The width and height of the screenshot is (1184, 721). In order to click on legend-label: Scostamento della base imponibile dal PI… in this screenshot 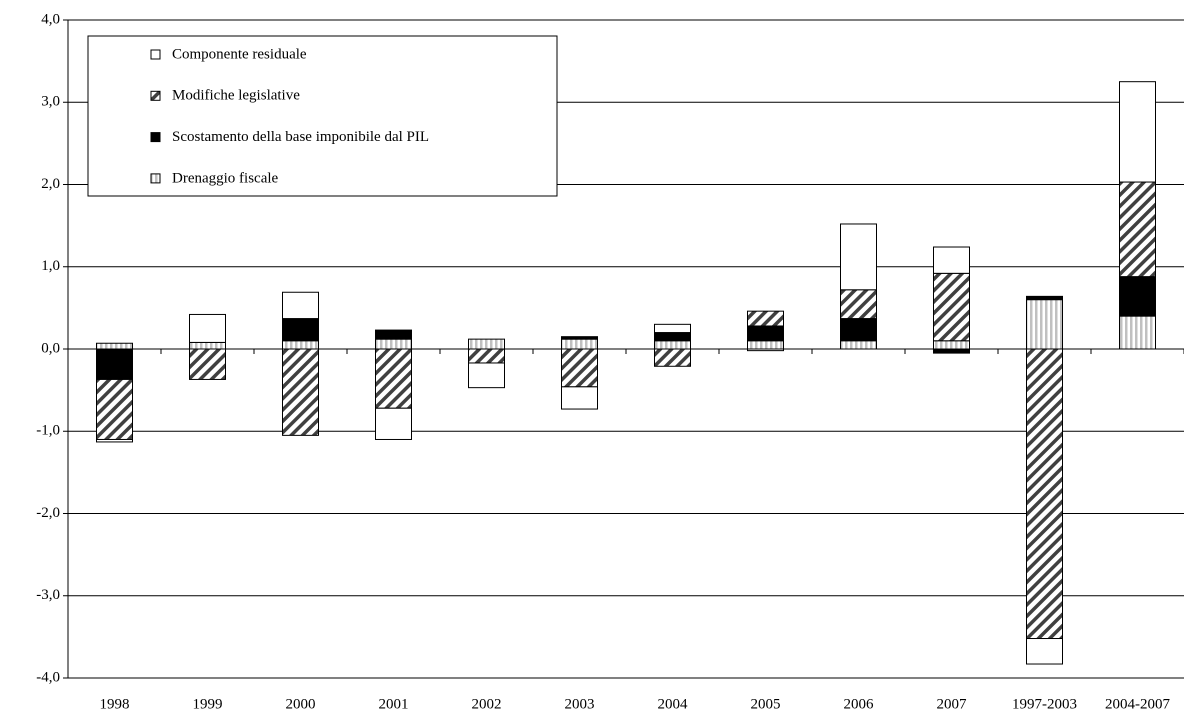, I will do `click(300, 137)`.